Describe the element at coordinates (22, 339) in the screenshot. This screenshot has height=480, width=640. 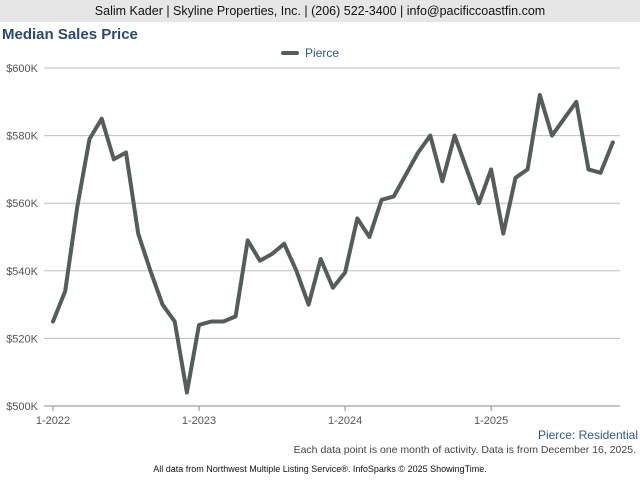
I see `y-tick-label: $520K` at that location.